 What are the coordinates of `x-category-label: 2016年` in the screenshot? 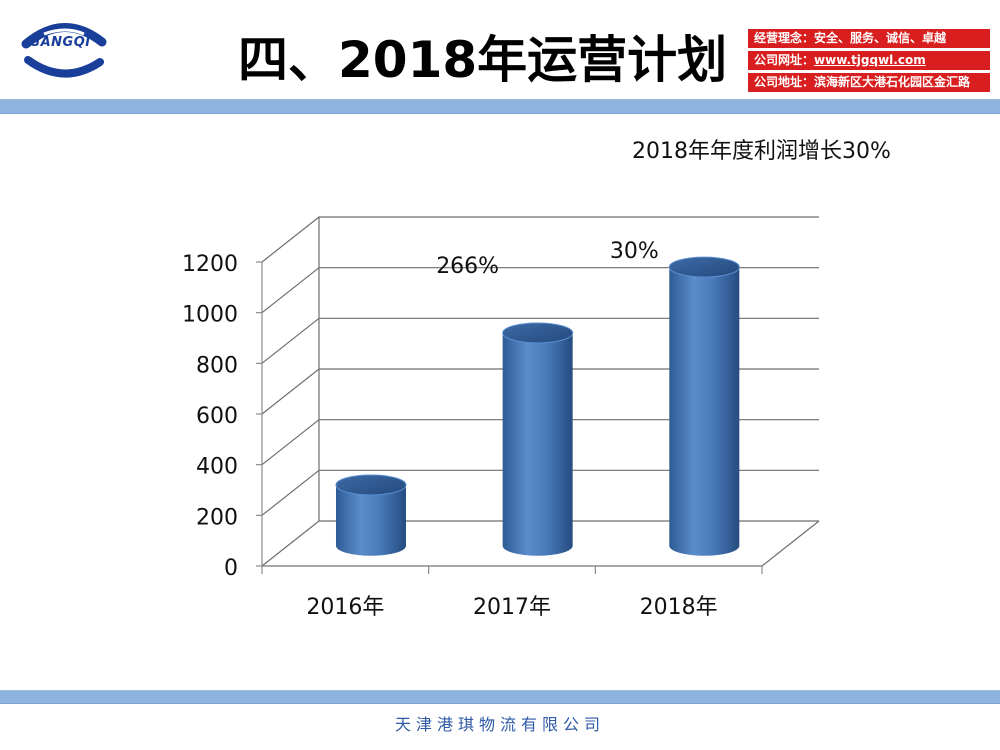 It's located at (345, 607).